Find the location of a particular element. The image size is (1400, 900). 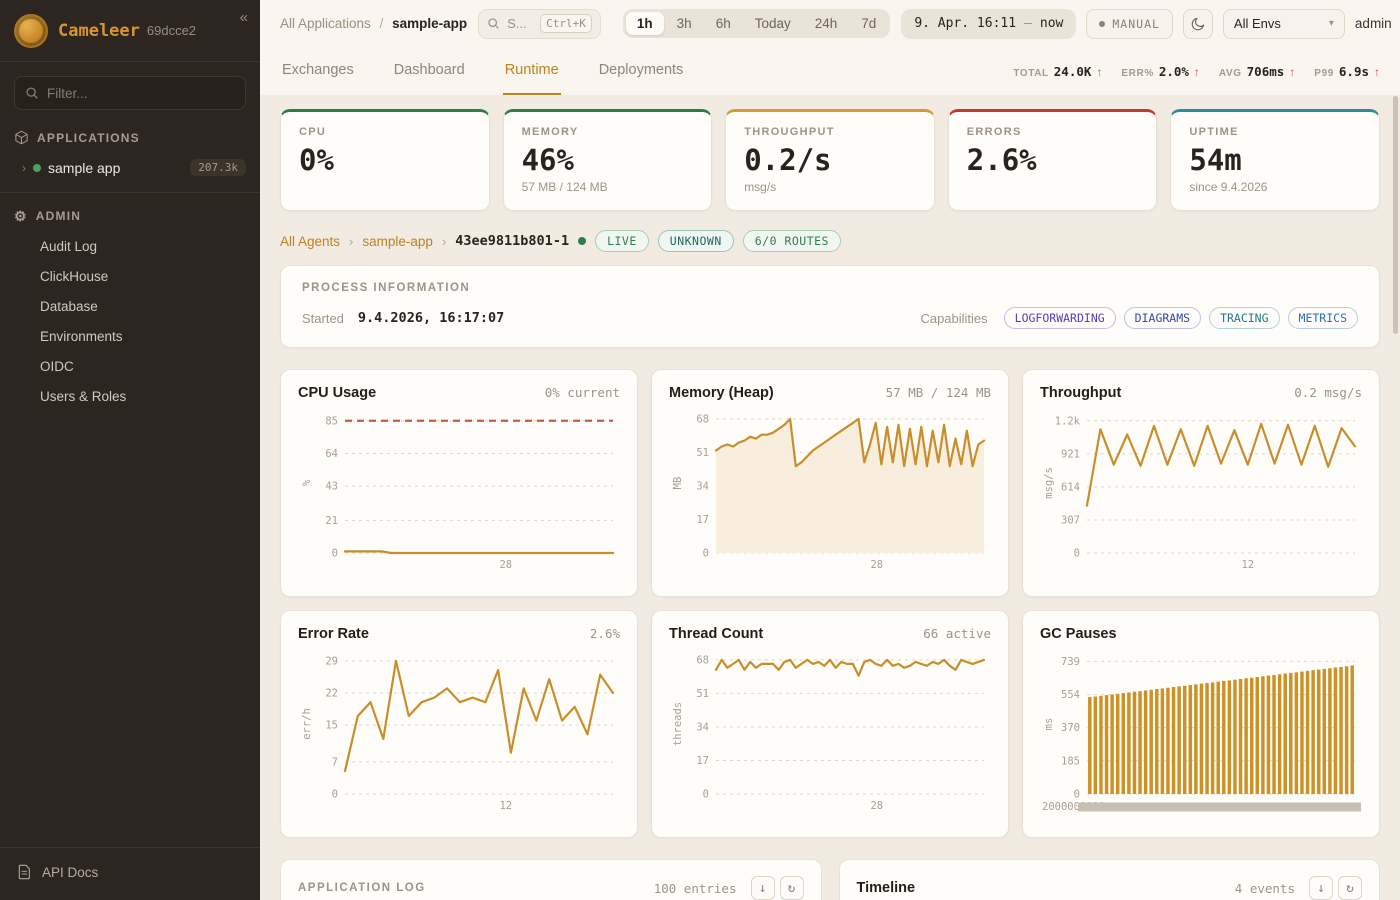

tab-exchanges: Exchanges is located at coordinates (318, 70).